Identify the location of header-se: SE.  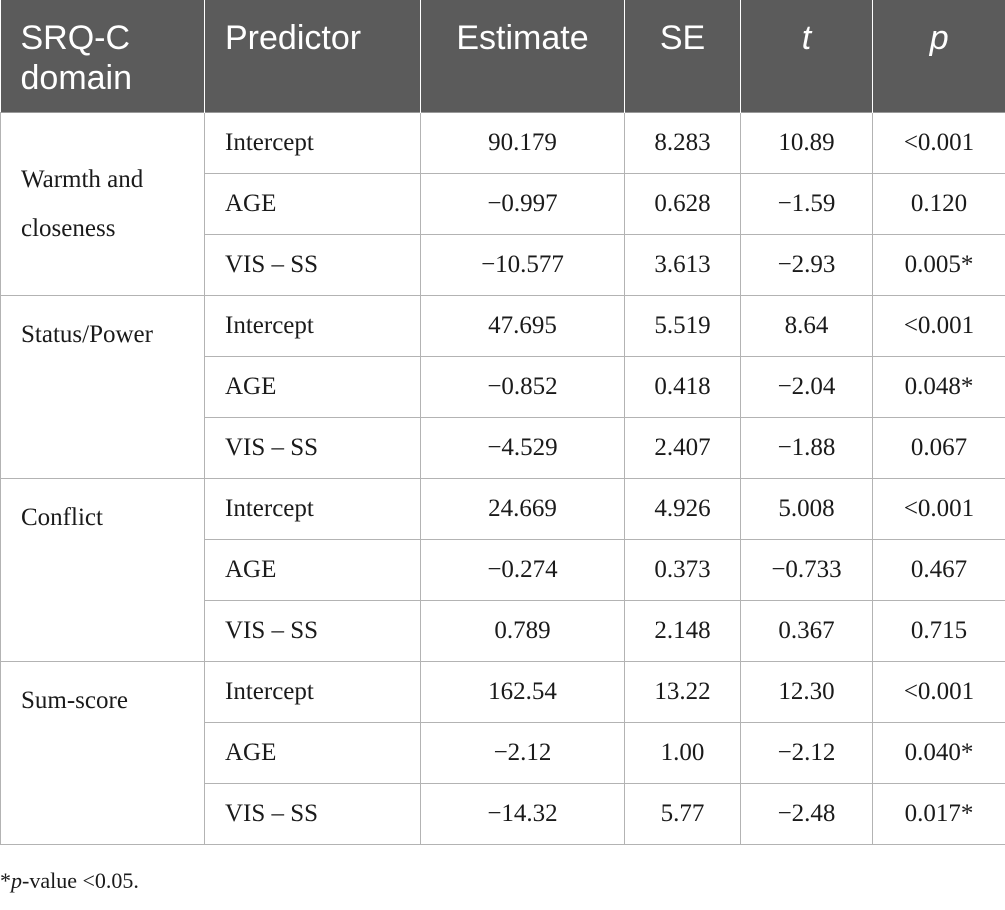
(682, 56).